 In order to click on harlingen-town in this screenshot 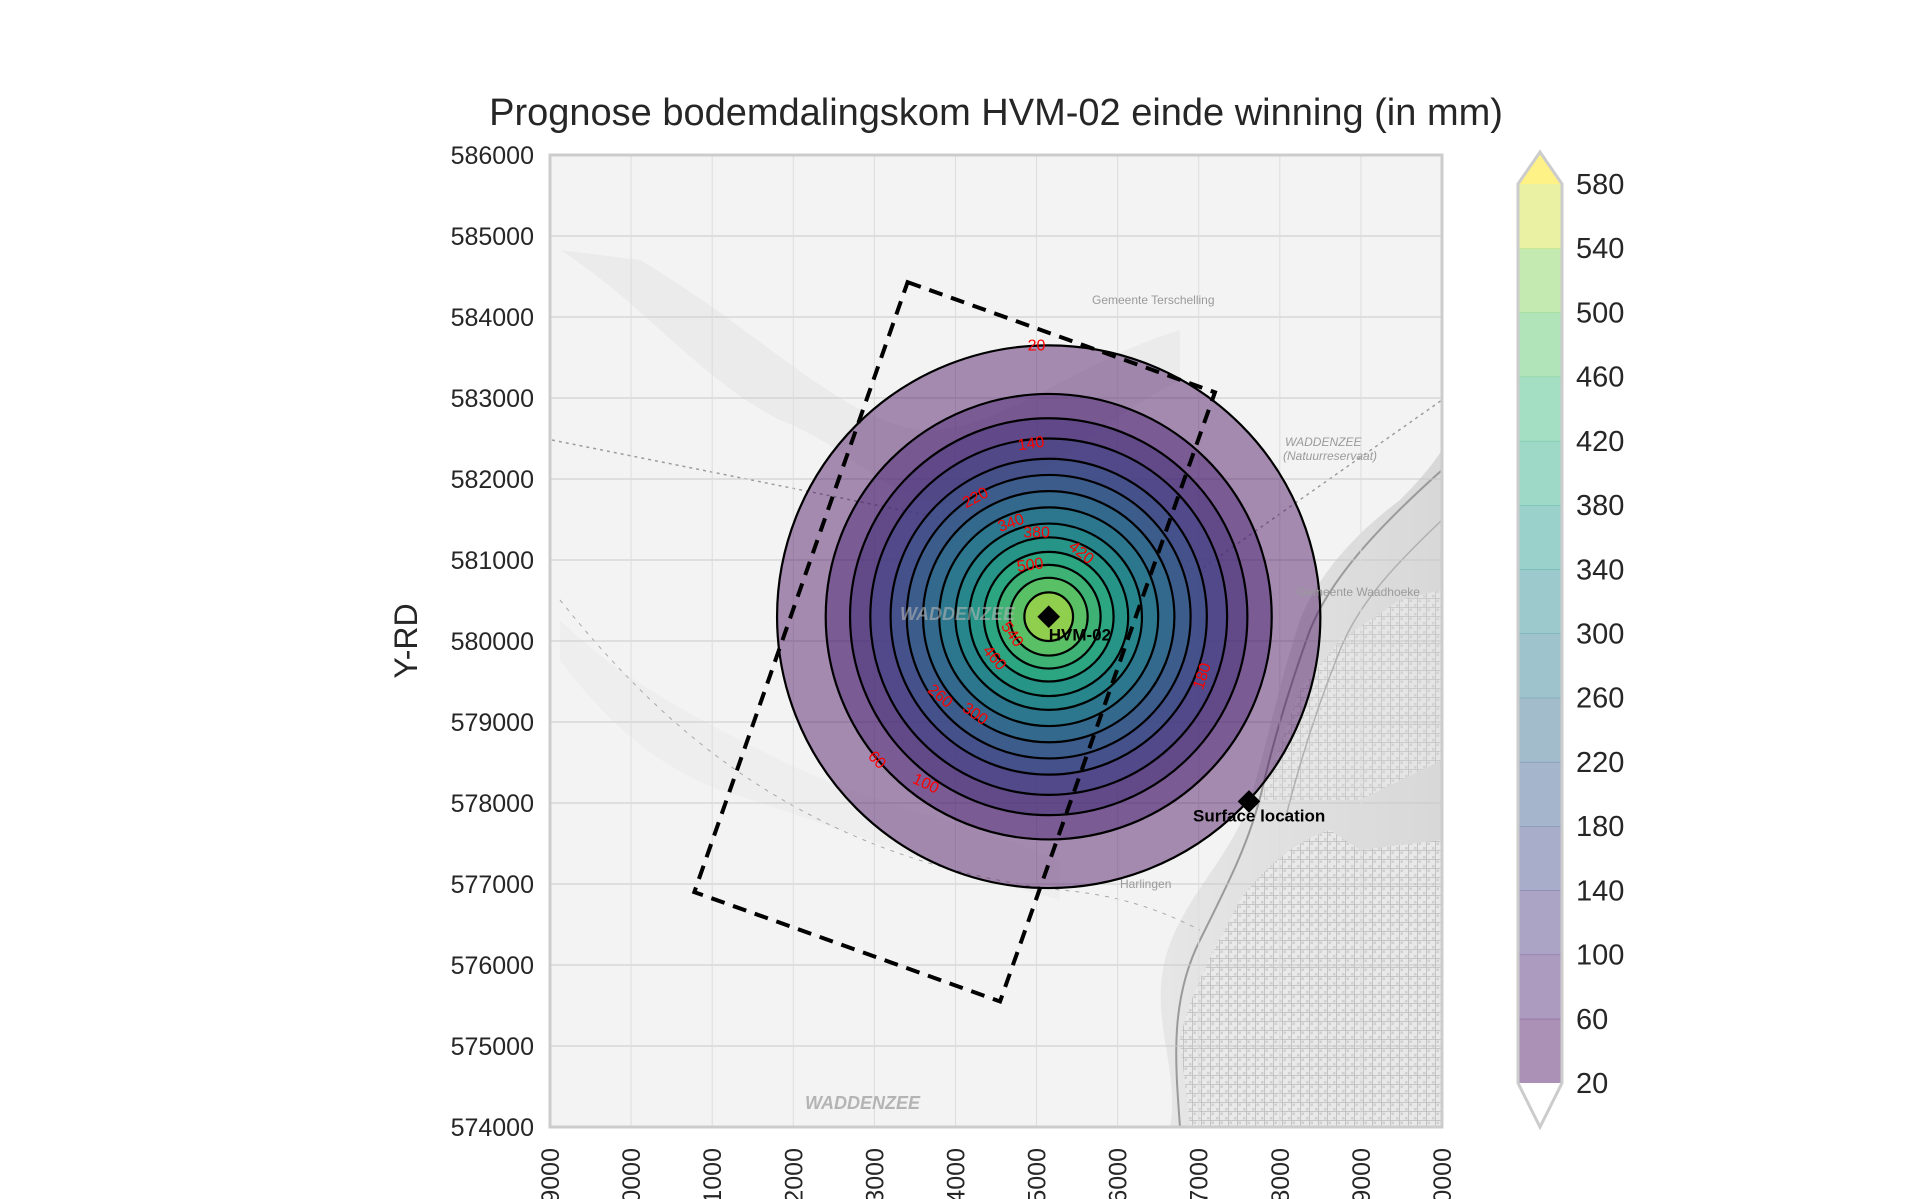, I will do `click(1311, 978)`.